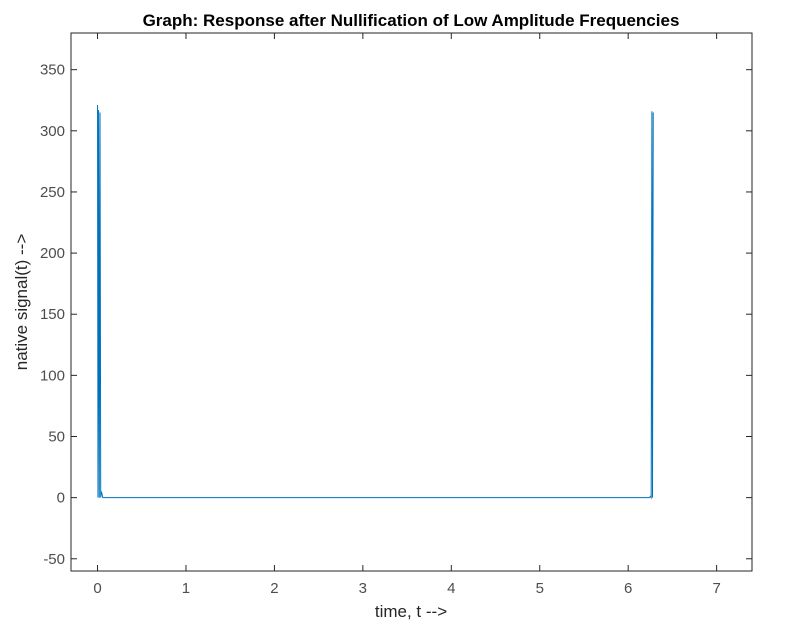 This screenshot has height=633, width=804. I want to click on x-tick-label: 3, so click(363, 588).